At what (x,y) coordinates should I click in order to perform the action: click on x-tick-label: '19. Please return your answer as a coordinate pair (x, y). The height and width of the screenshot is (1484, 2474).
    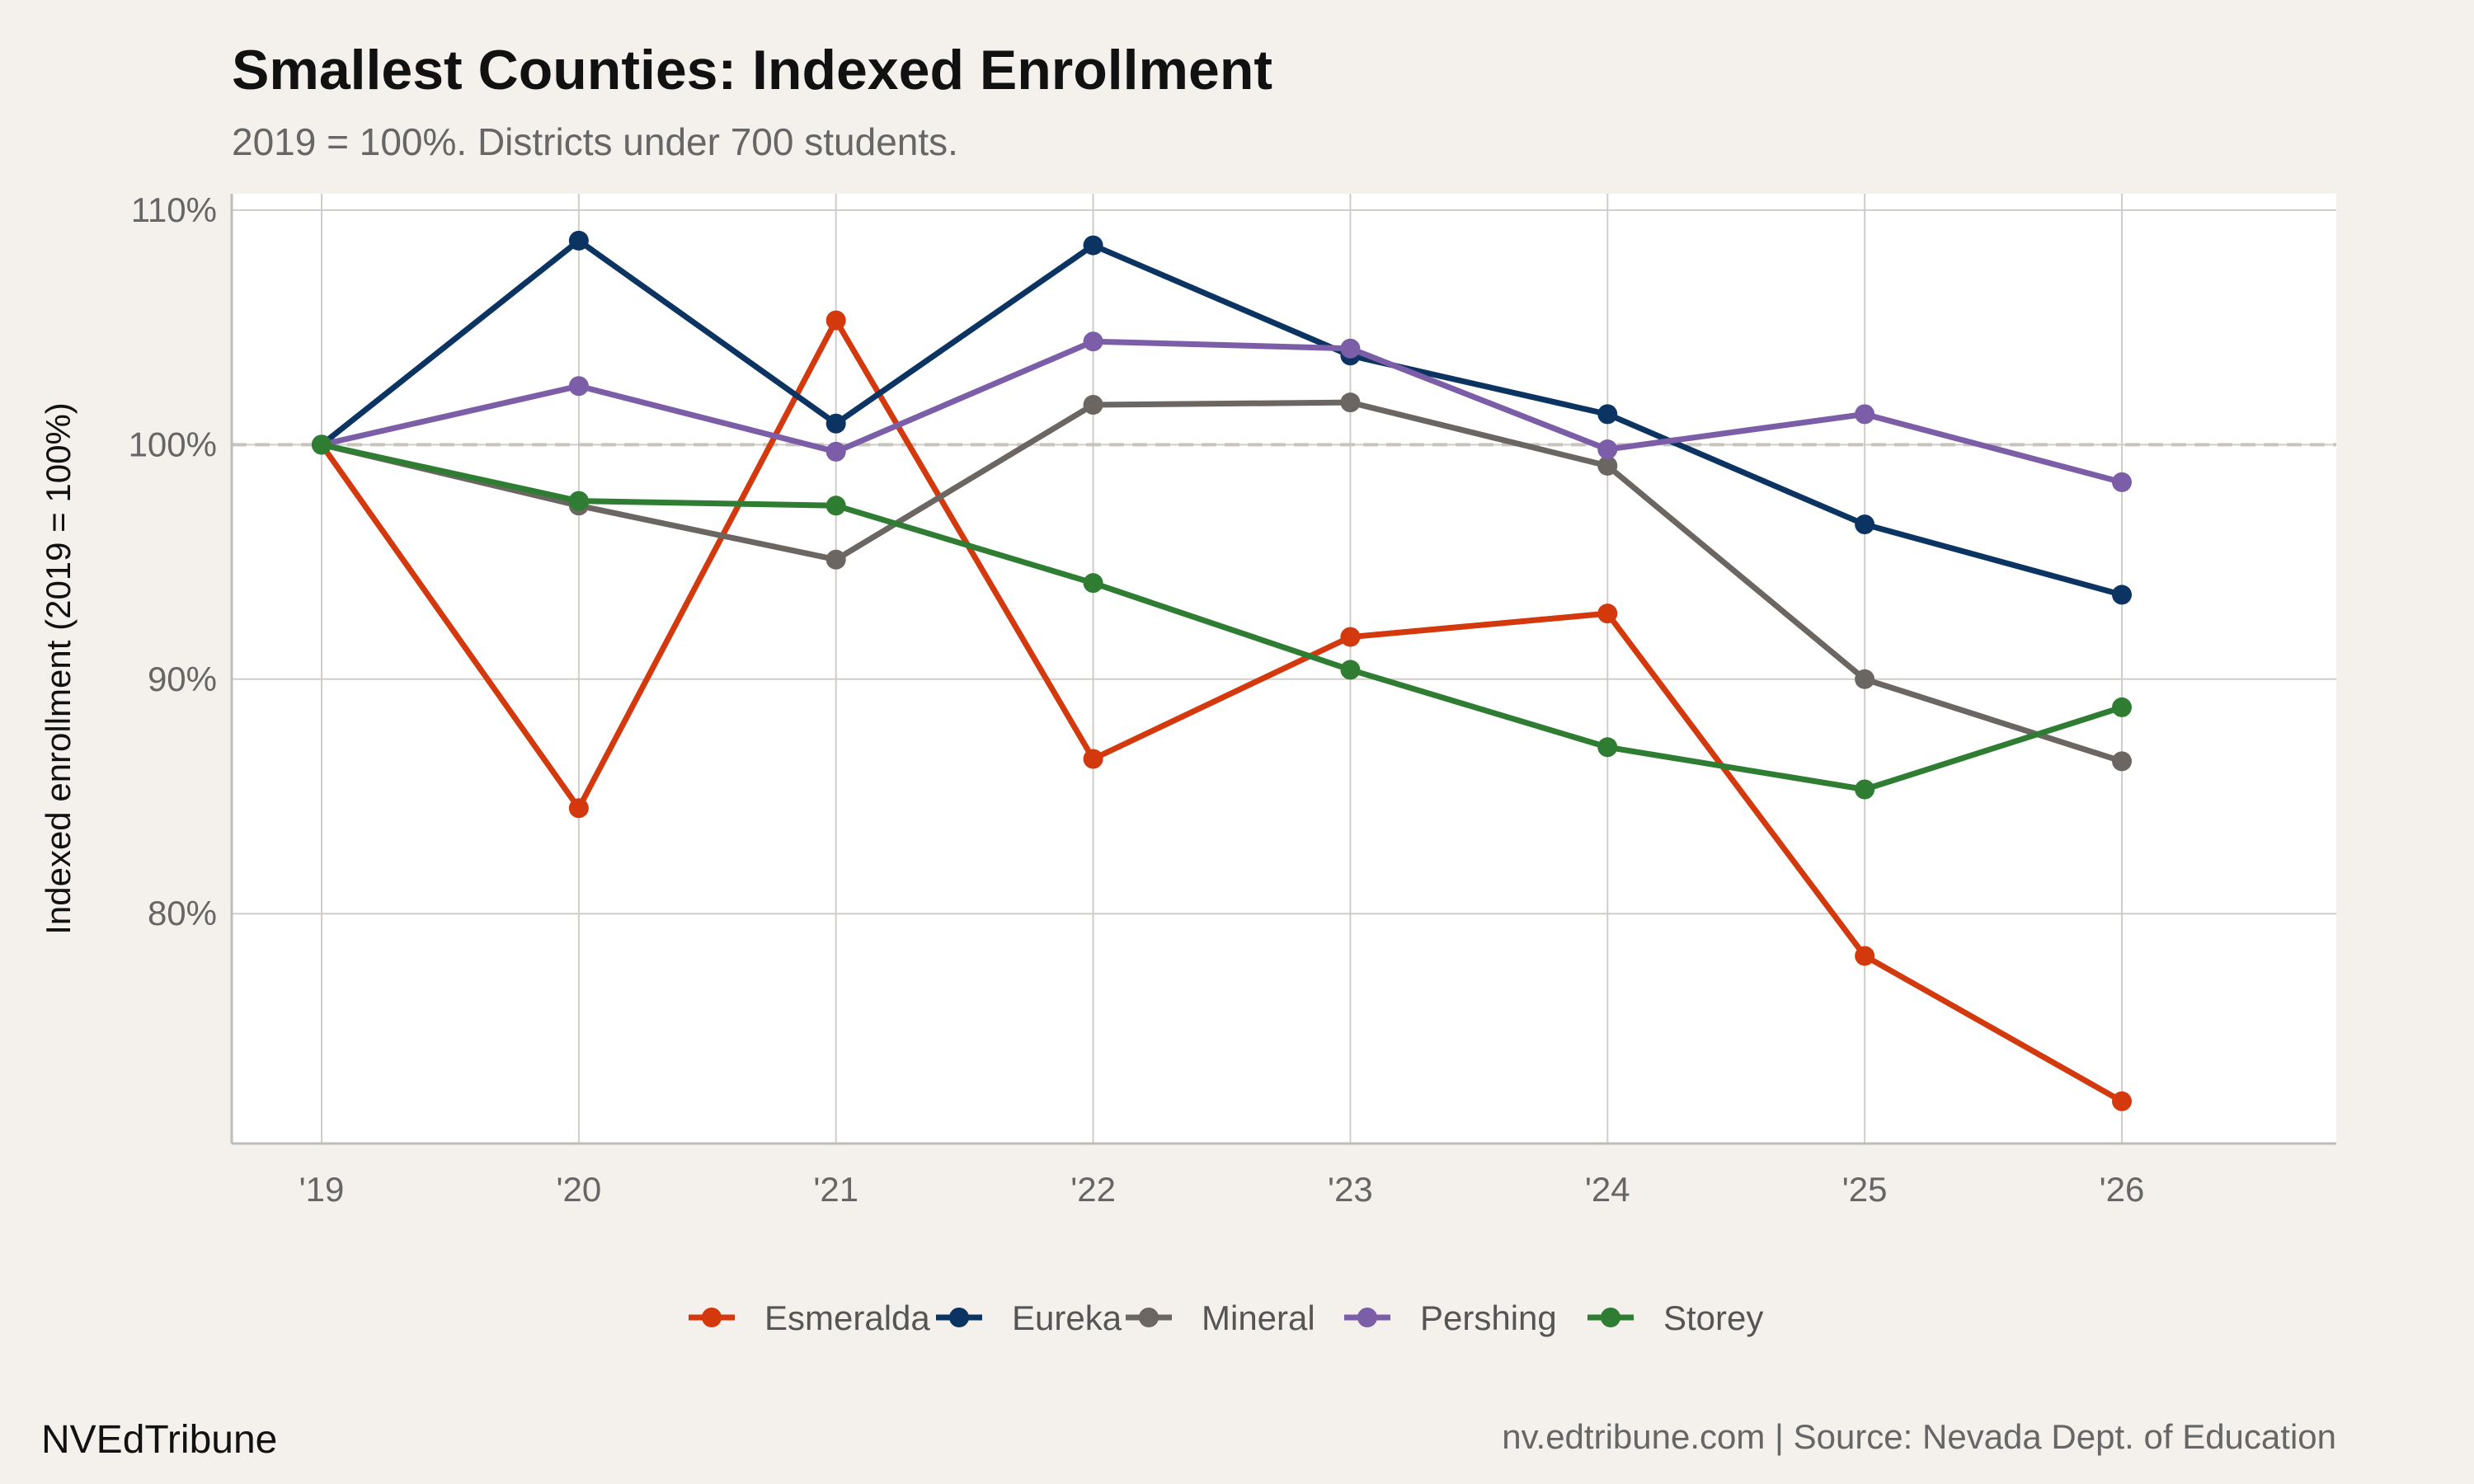
    Looking at the image, I should click on (322, 1189).